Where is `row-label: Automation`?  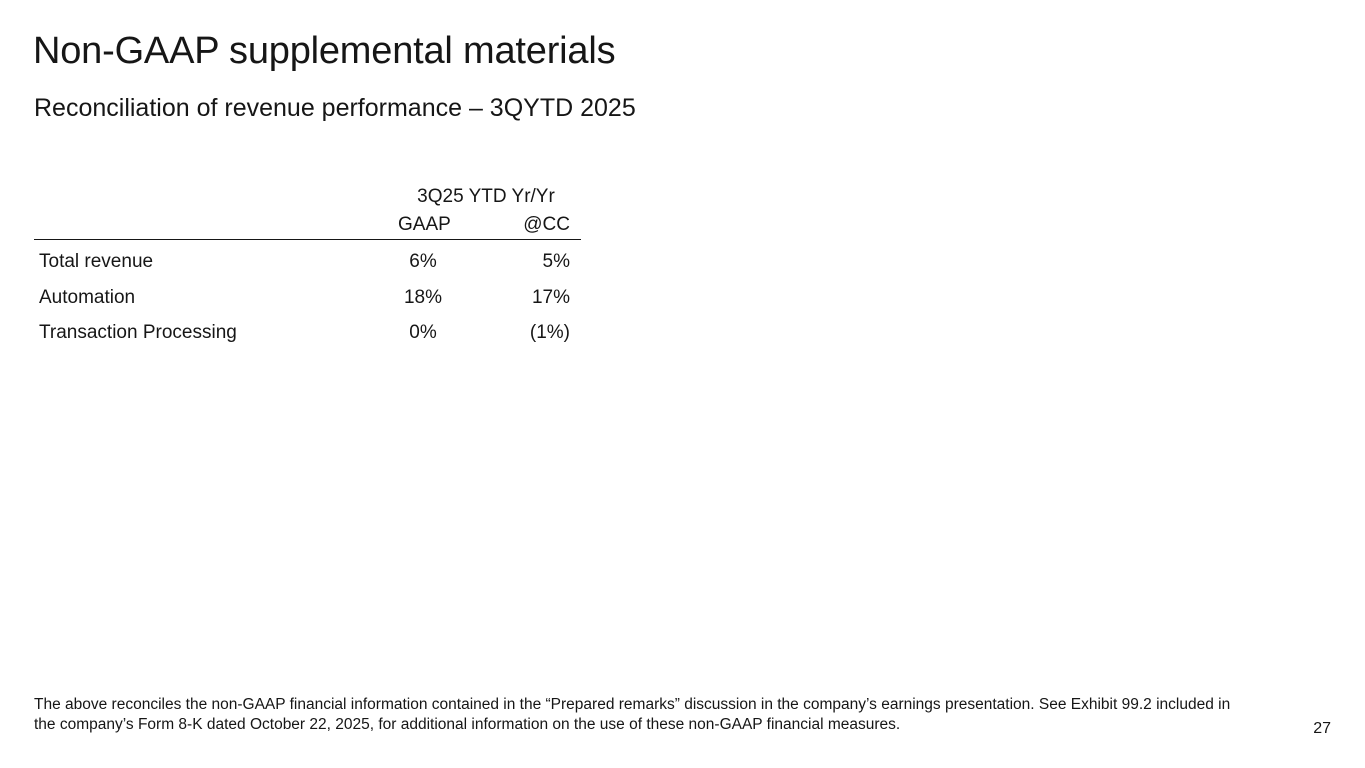 row-label: Automation is located at coordinates (87, 297).